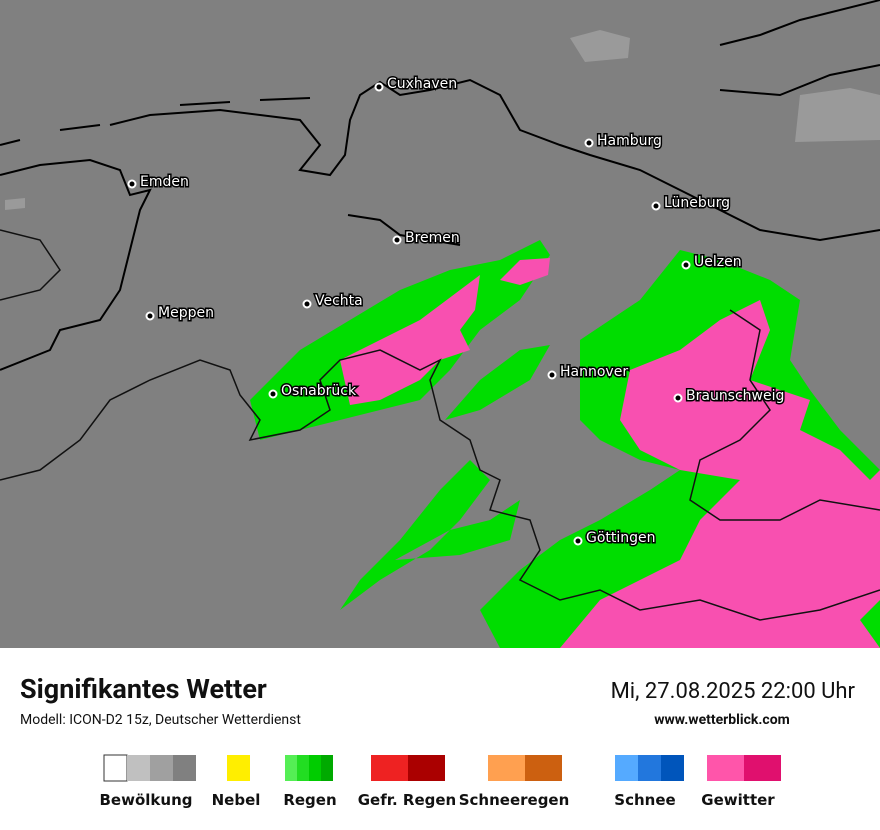 Image resolution: width=880 pixels, height=830 pixels. What do you see at coordinates (621, 538) in the screenshot?
I see `city-label: Göttingen` at bounding box center [621, 538].